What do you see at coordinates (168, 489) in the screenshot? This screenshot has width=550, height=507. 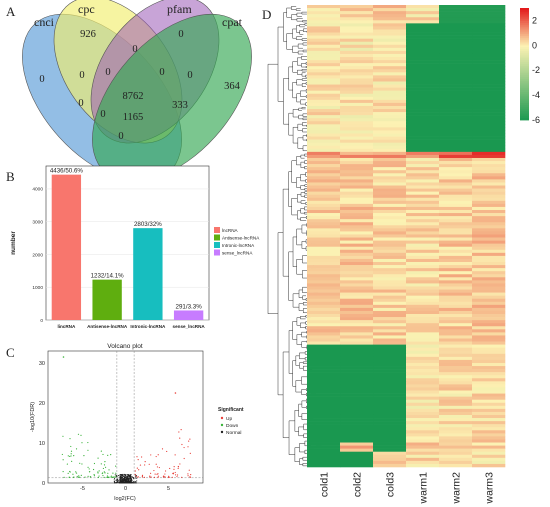 I see `volcano-x-tick-label: 5` at bounding box center [168, 489].